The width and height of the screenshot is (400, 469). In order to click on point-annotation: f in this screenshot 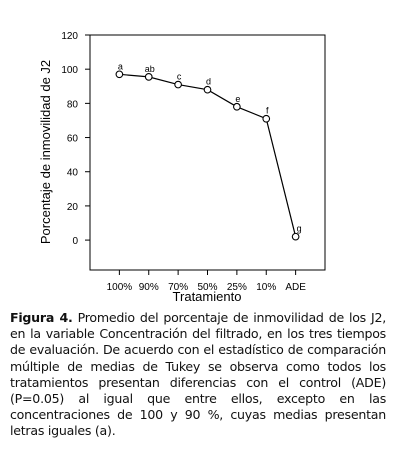, I will do `click(267, 111)`.